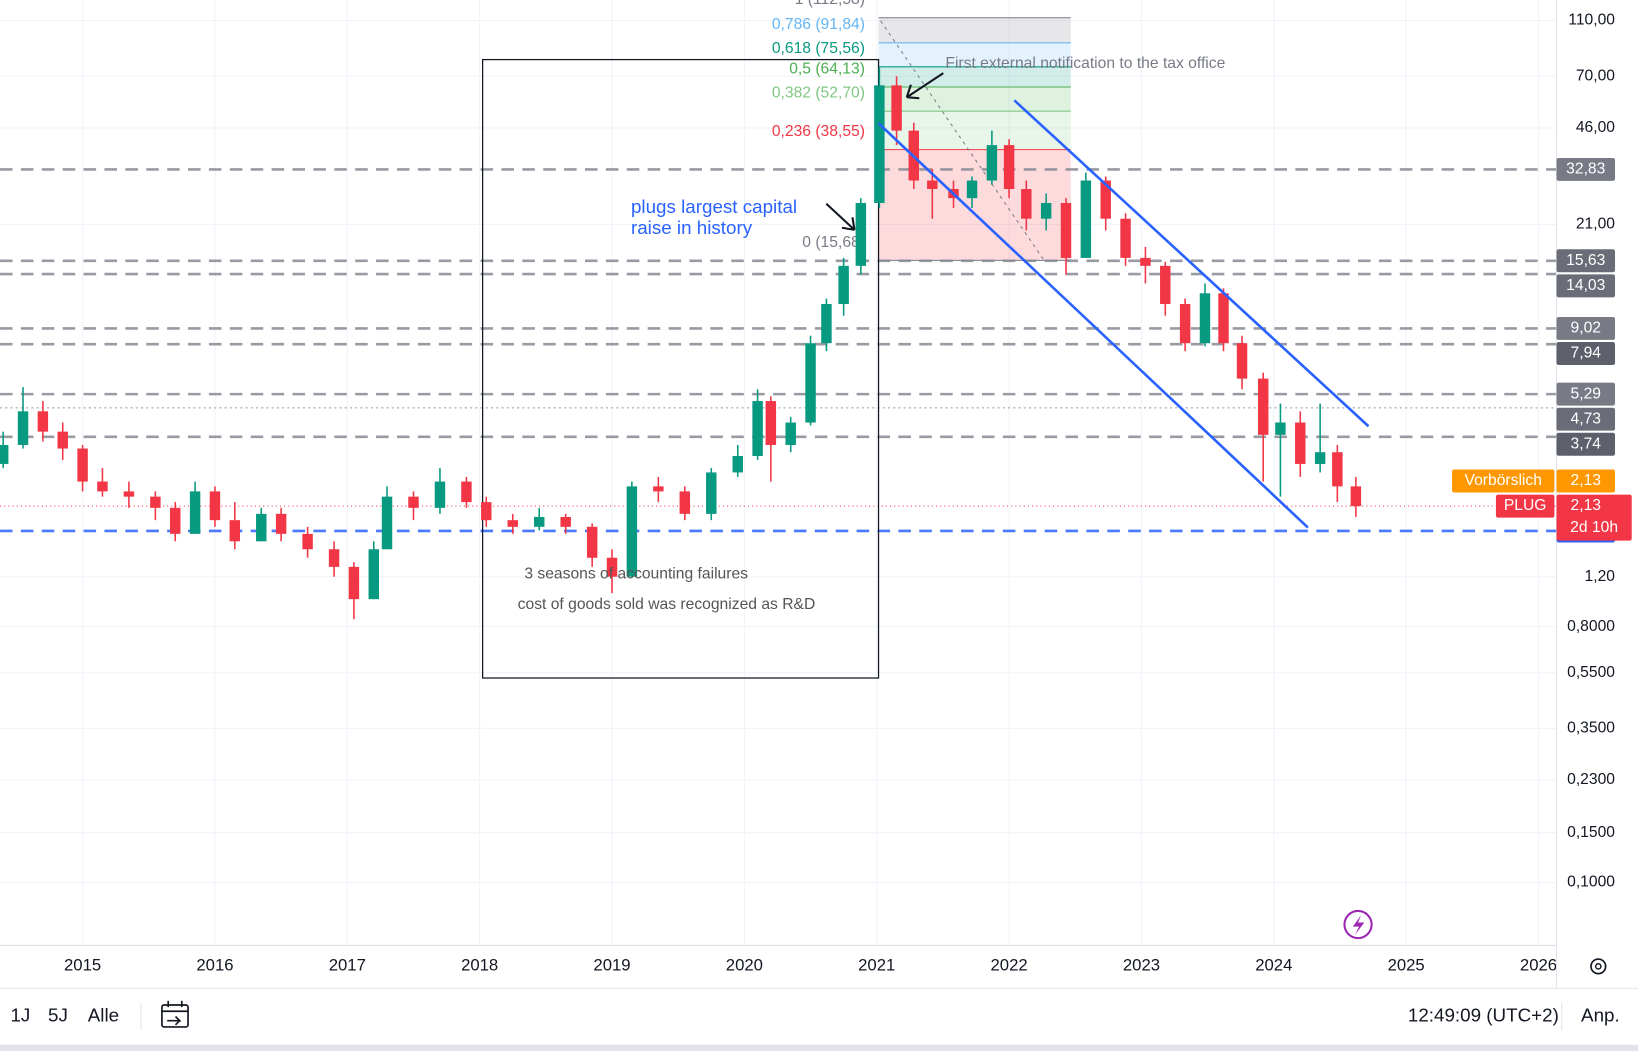 This screenshot has height=1051, width=1638. I want to click on countdown: 2d 10h, so click(1594, 527).